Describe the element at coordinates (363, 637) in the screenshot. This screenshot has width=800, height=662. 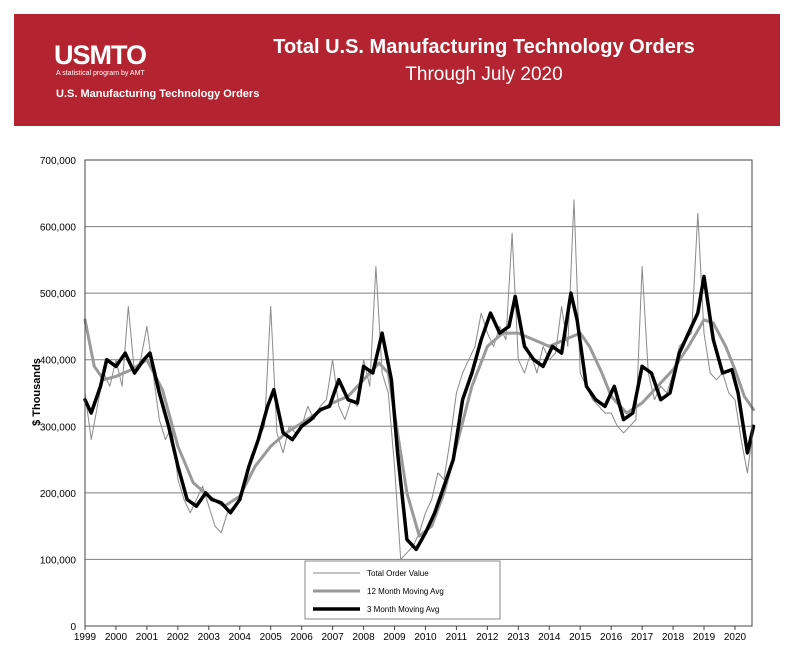
I see `x-tick-label: 2008` at that location.